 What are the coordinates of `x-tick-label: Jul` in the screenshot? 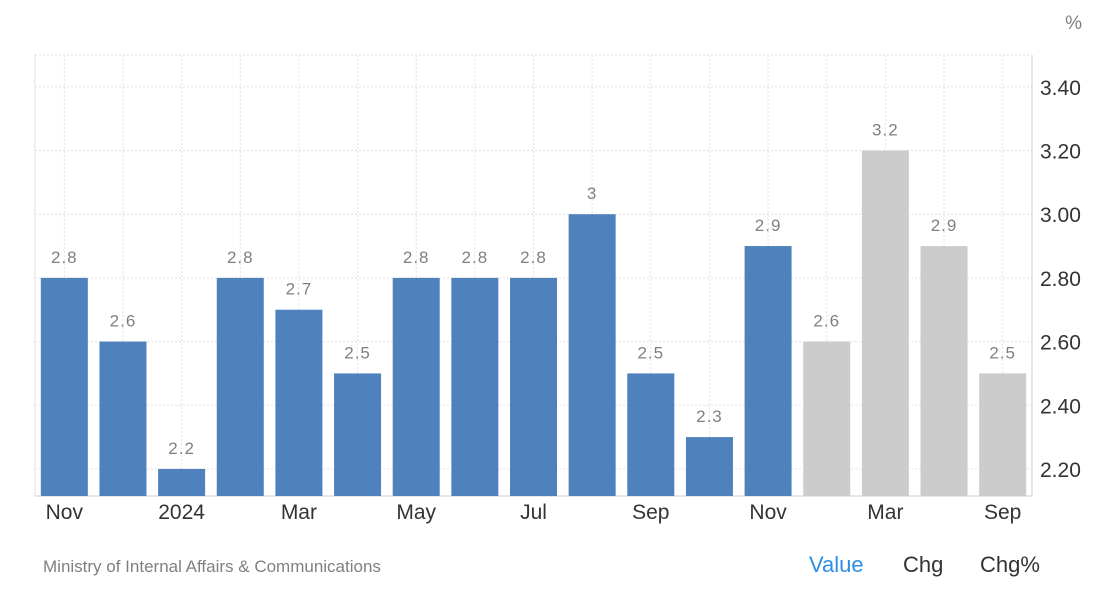 It's located at (533, 512).